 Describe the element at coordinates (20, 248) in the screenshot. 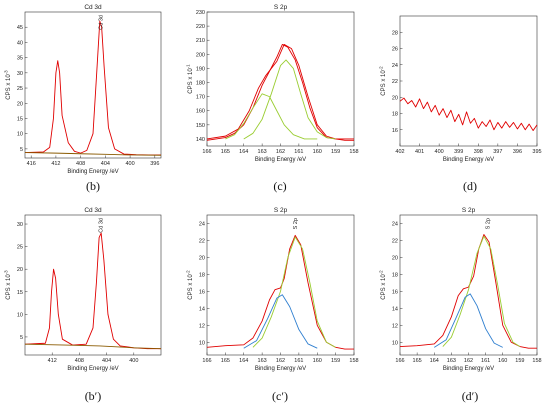

I see `y-tick-label: 25` at that location.